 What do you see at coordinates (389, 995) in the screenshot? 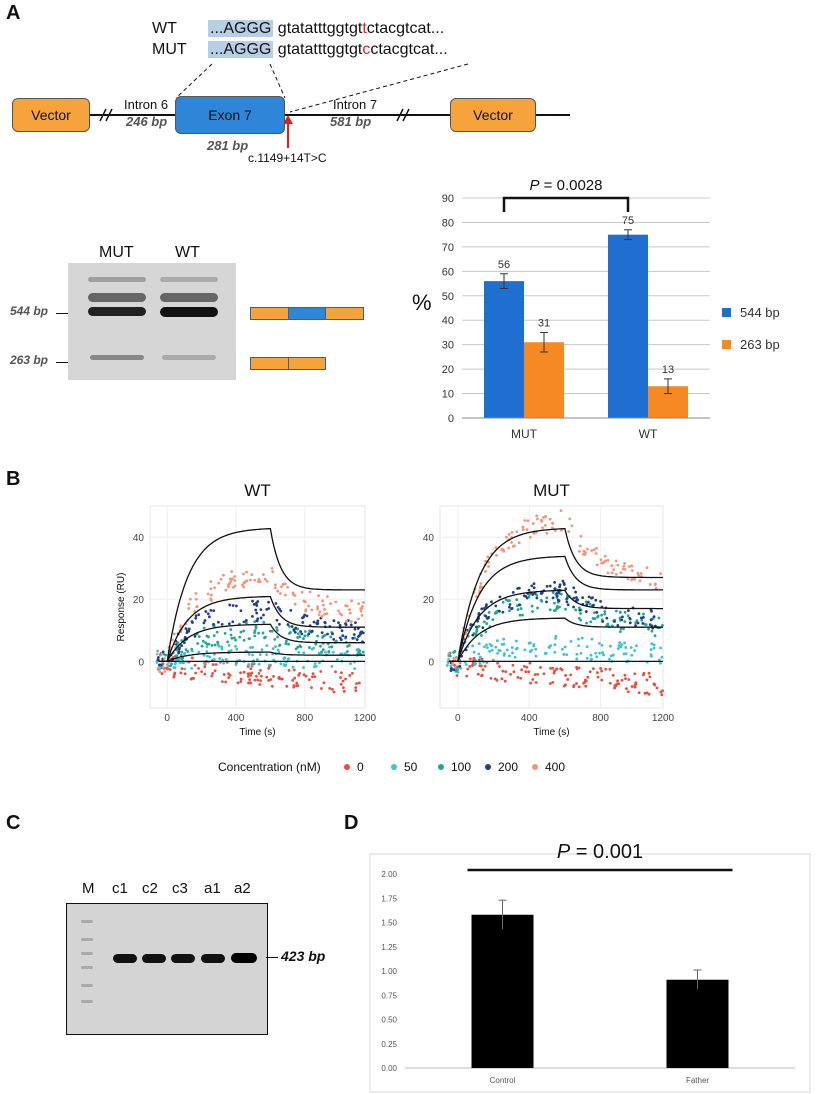
I see `y-tick-label: 0.75` at bounding box center [389, 995].